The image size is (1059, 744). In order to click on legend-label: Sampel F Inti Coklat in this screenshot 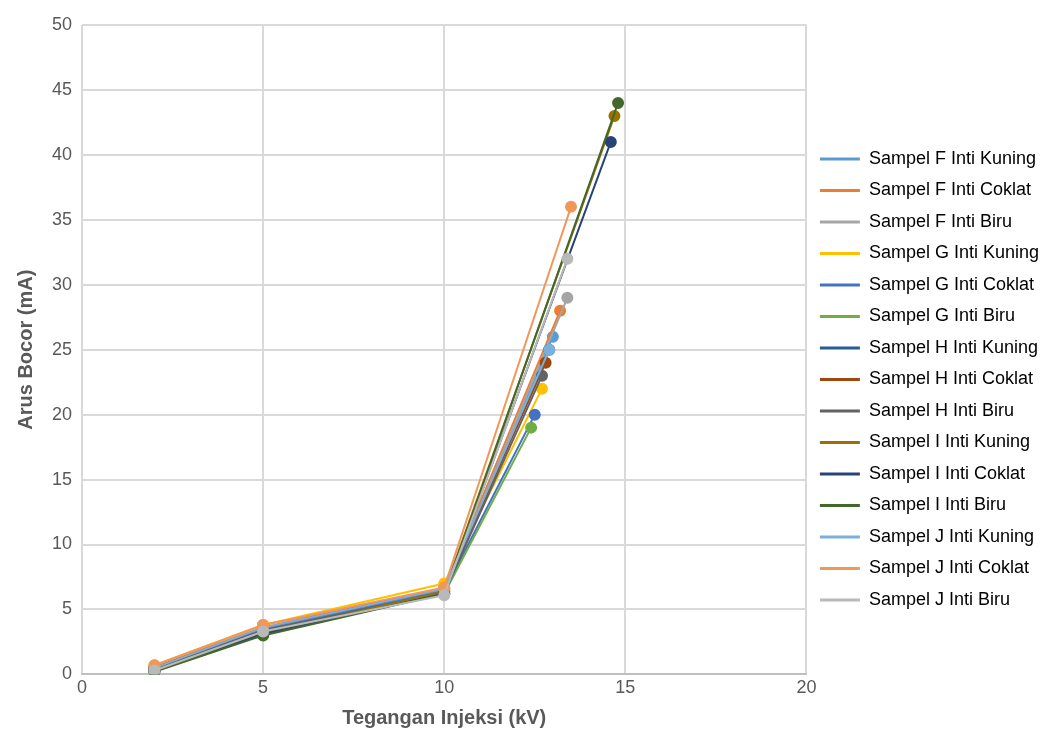, I will do `click(949, 189)`.